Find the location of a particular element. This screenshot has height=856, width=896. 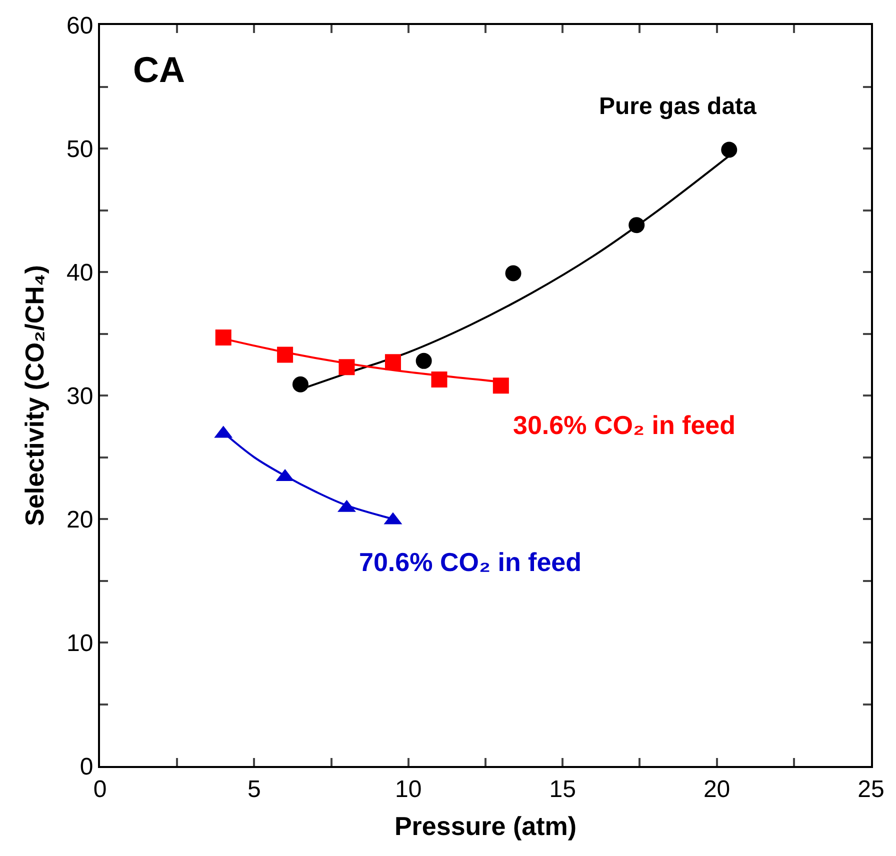

y-tick-label: 40 is located at coordinates (80, 272).